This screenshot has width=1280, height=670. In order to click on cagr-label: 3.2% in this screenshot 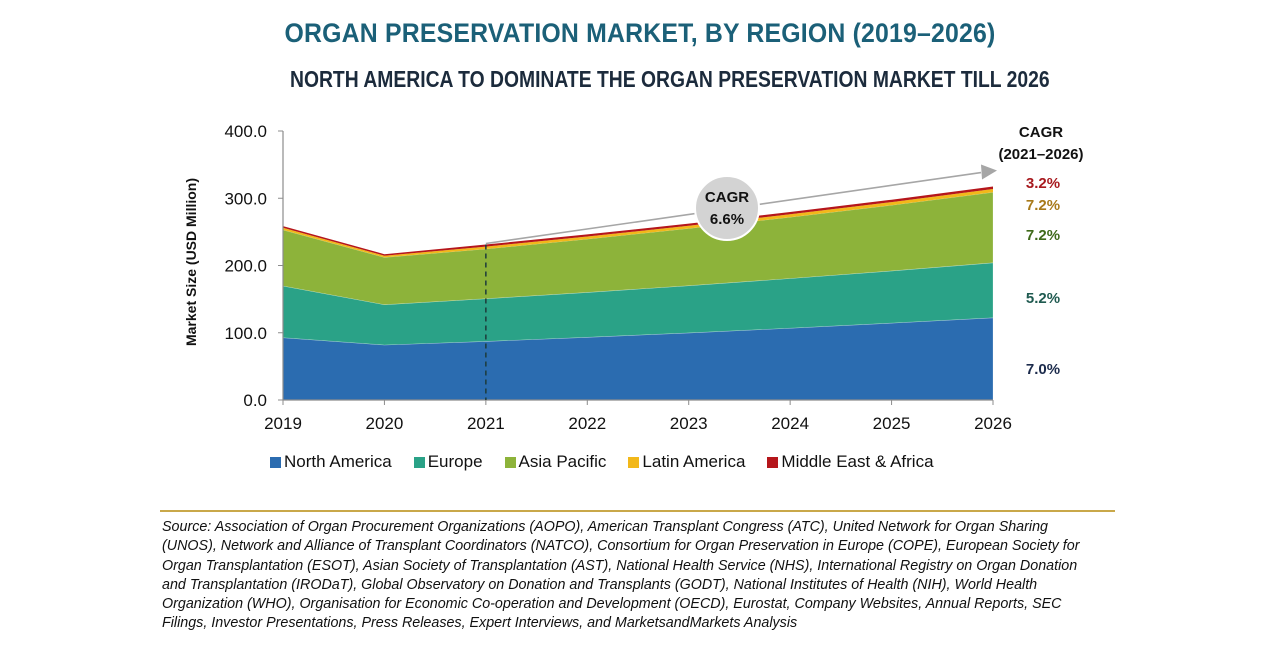, I will do `click(1043, 183)`.